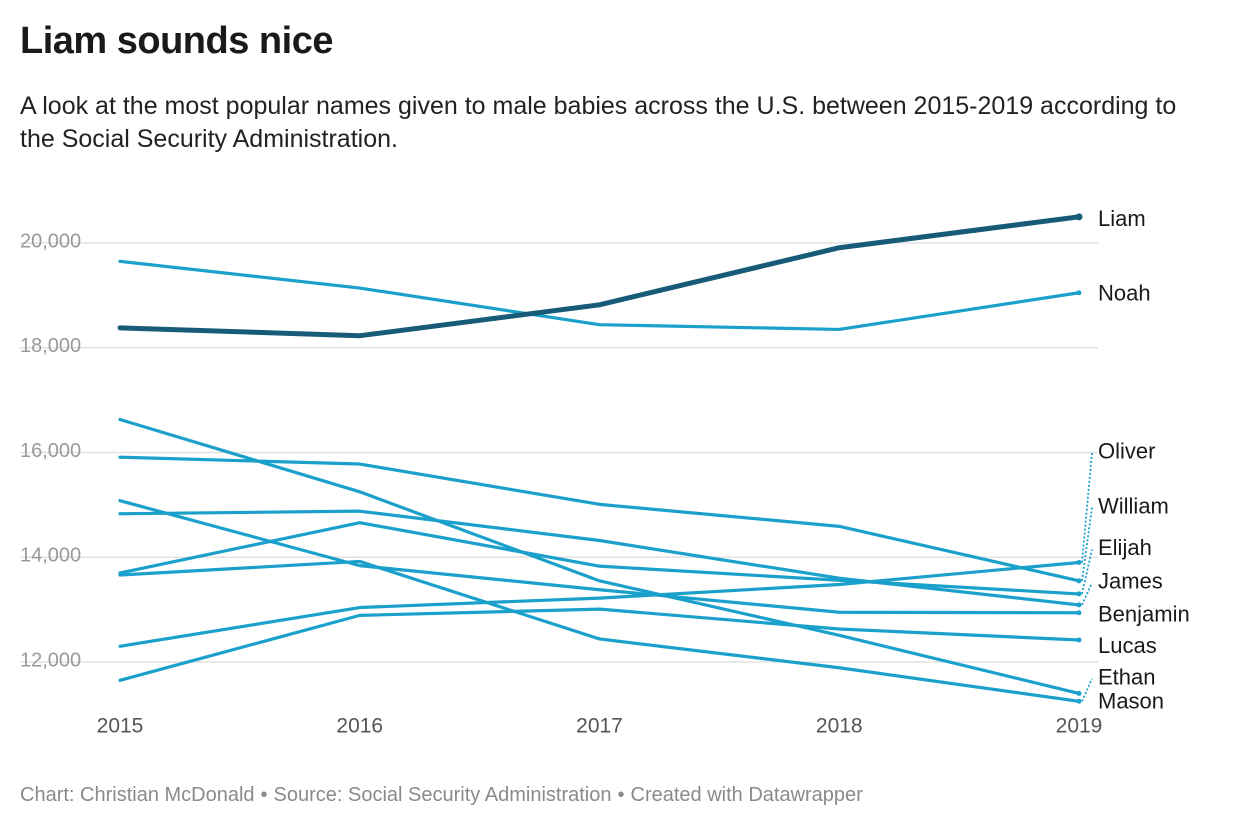 This screenshot has height=840, width=1240. Describe the element at coordinates (1125, 547) in the screenshot. I see `end-label-elijah: Elijah` at that location.